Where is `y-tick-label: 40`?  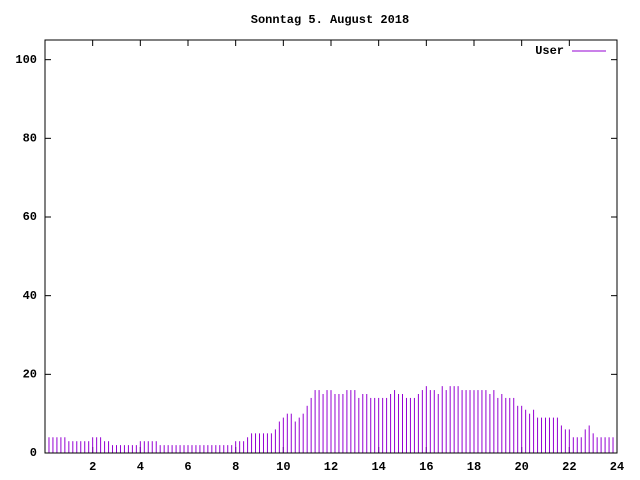 y-tick-label: 40 is located at coordinates (30, 296).